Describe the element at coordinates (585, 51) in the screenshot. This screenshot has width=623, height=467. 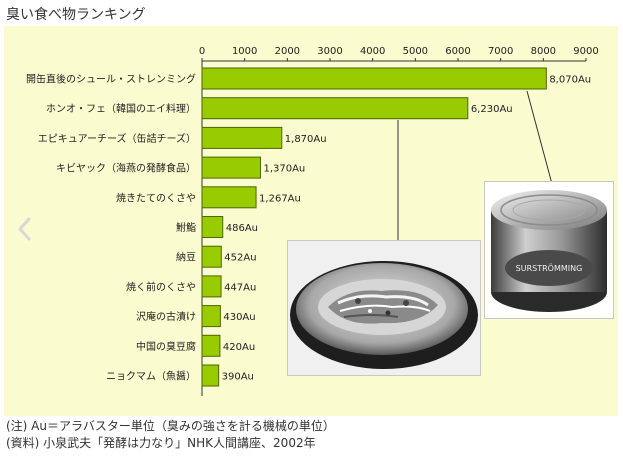
I see `x-tick-label: 9000` at that location.